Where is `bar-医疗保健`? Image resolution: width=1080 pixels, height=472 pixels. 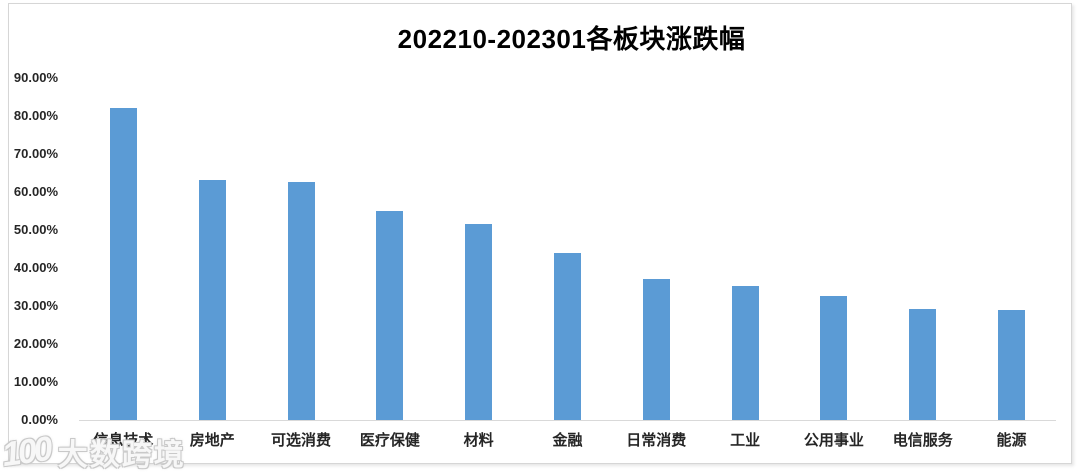
bar-医疗保健 is located at coordinates (390, 315).